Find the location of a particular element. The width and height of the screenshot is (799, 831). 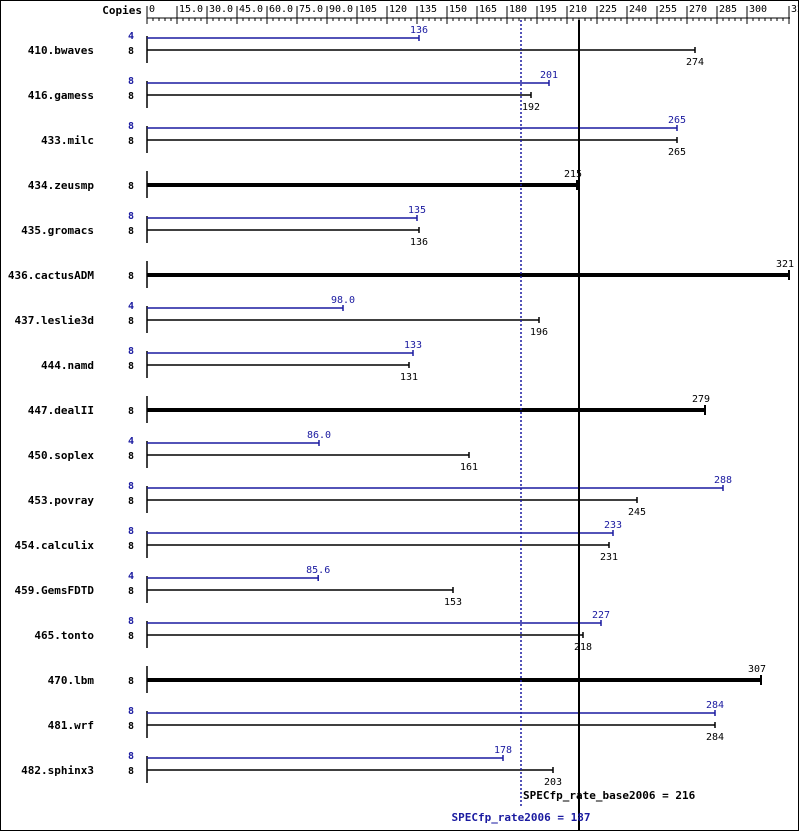

x-tick-label: 150 is located at coordinates (458, 9).